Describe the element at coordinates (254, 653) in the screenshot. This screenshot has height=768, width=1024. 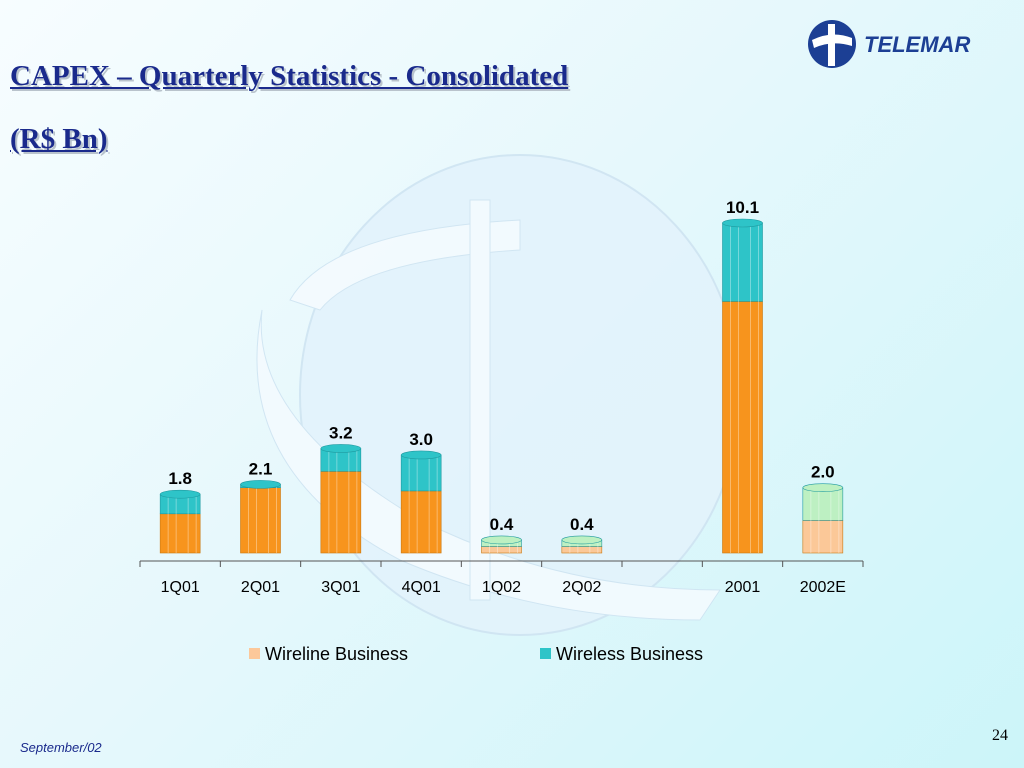
I see `legend-swatch-wireline` at that location.